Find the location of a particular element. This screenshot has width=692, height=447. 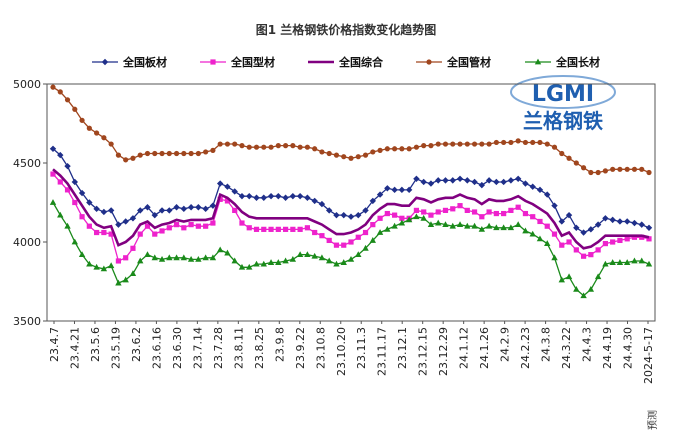

x-tick-label: 24.2.23 is located at coordinates (525, 348).